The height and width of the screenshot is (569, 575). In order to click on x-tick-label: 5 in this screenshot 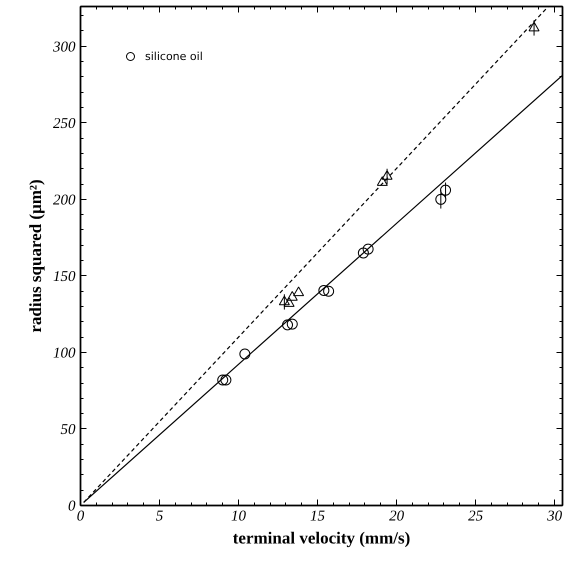, I will do `click(160, 516)`.